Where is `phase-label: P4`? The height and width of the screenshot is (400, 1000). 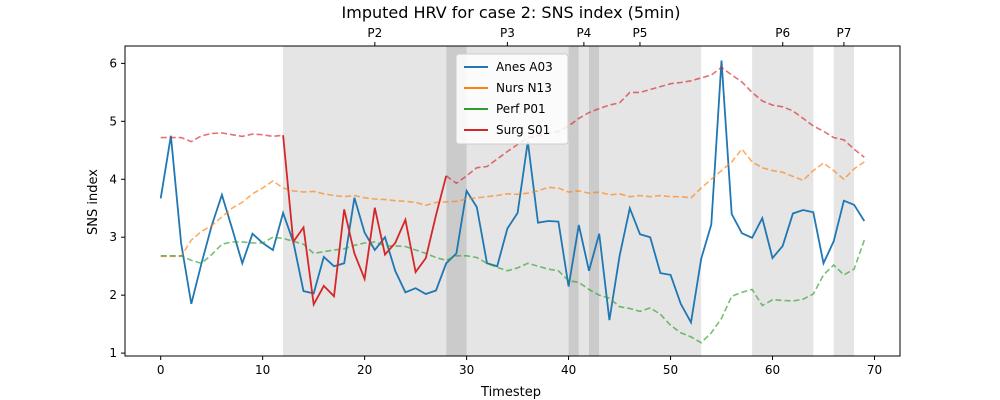
phase-label: P4 is located at coordinates (583, 33).